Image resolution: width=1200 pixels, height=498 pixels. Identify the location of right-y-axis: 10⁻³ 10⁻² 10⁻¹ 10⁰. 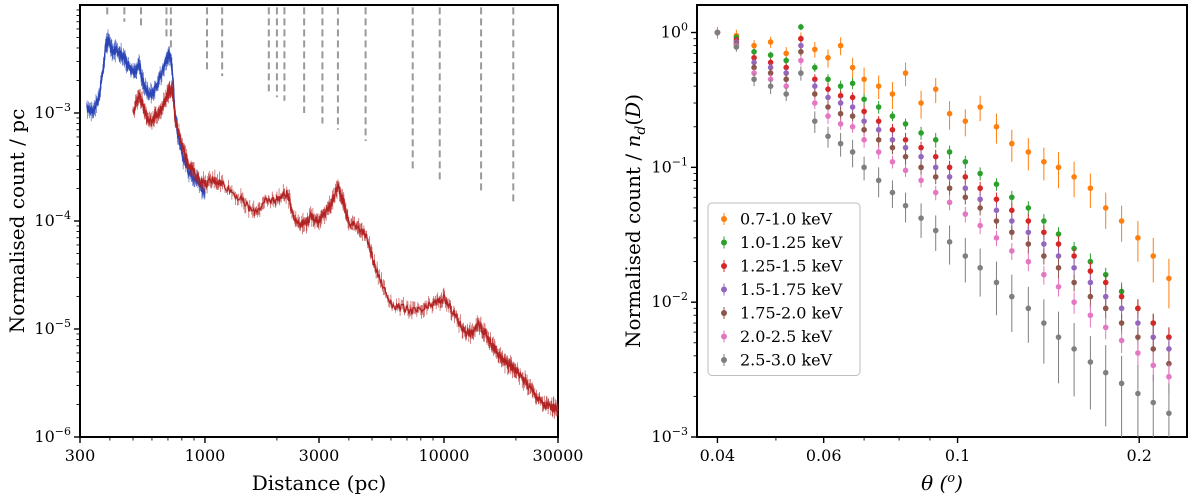
(674, 233).